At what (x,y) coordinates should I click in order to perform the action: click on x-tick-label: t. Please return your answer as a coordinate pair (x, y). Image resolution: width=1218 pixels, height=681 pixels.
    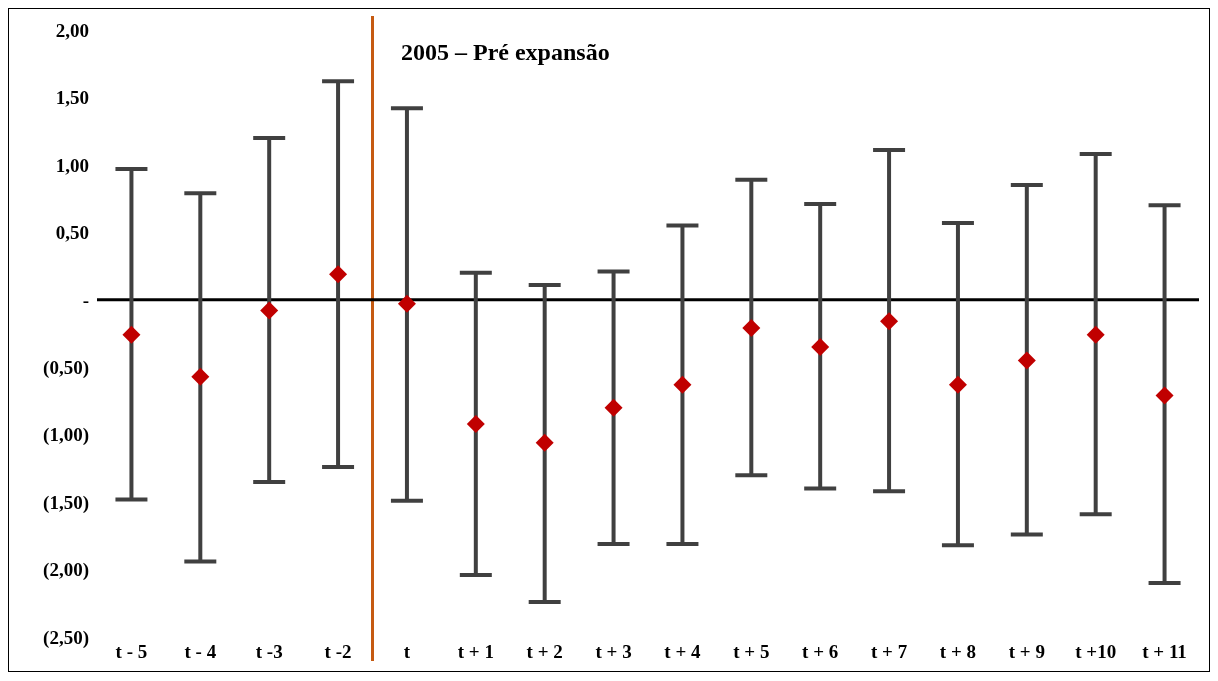
    Looking at the image, I should click on (407, 652).